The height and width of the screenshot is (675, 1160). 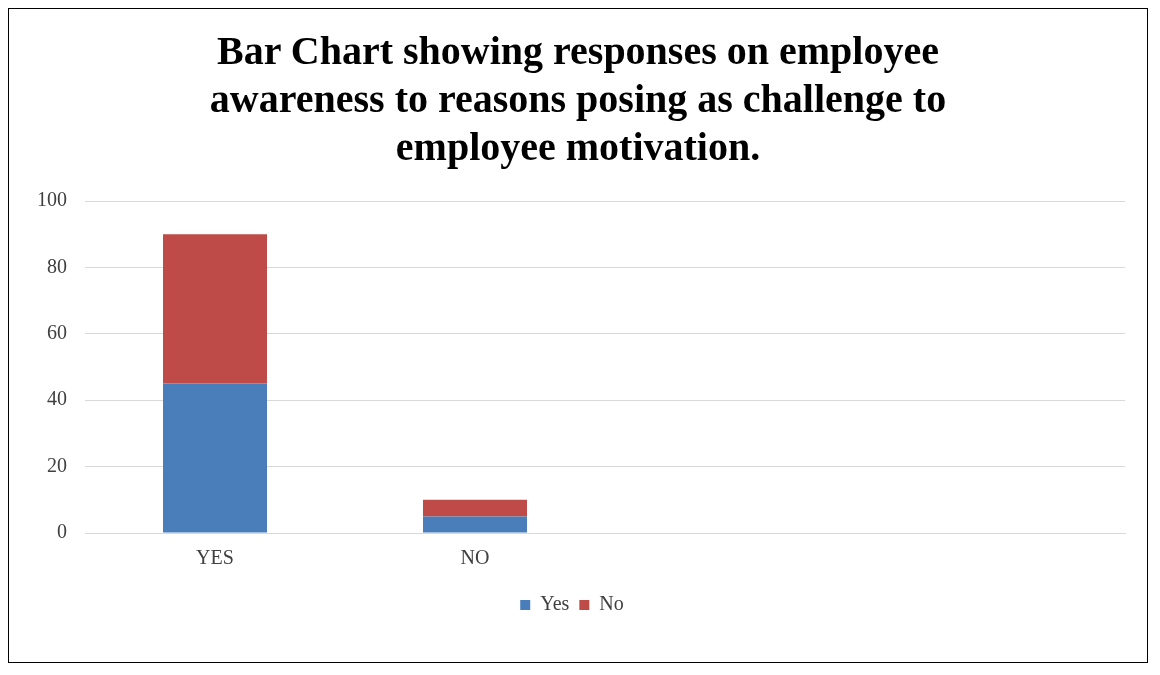 What do you see at coordinates (215, 557) in the screenshot?
I see `x-tick-label: YES` at bounding box center [215, 557].